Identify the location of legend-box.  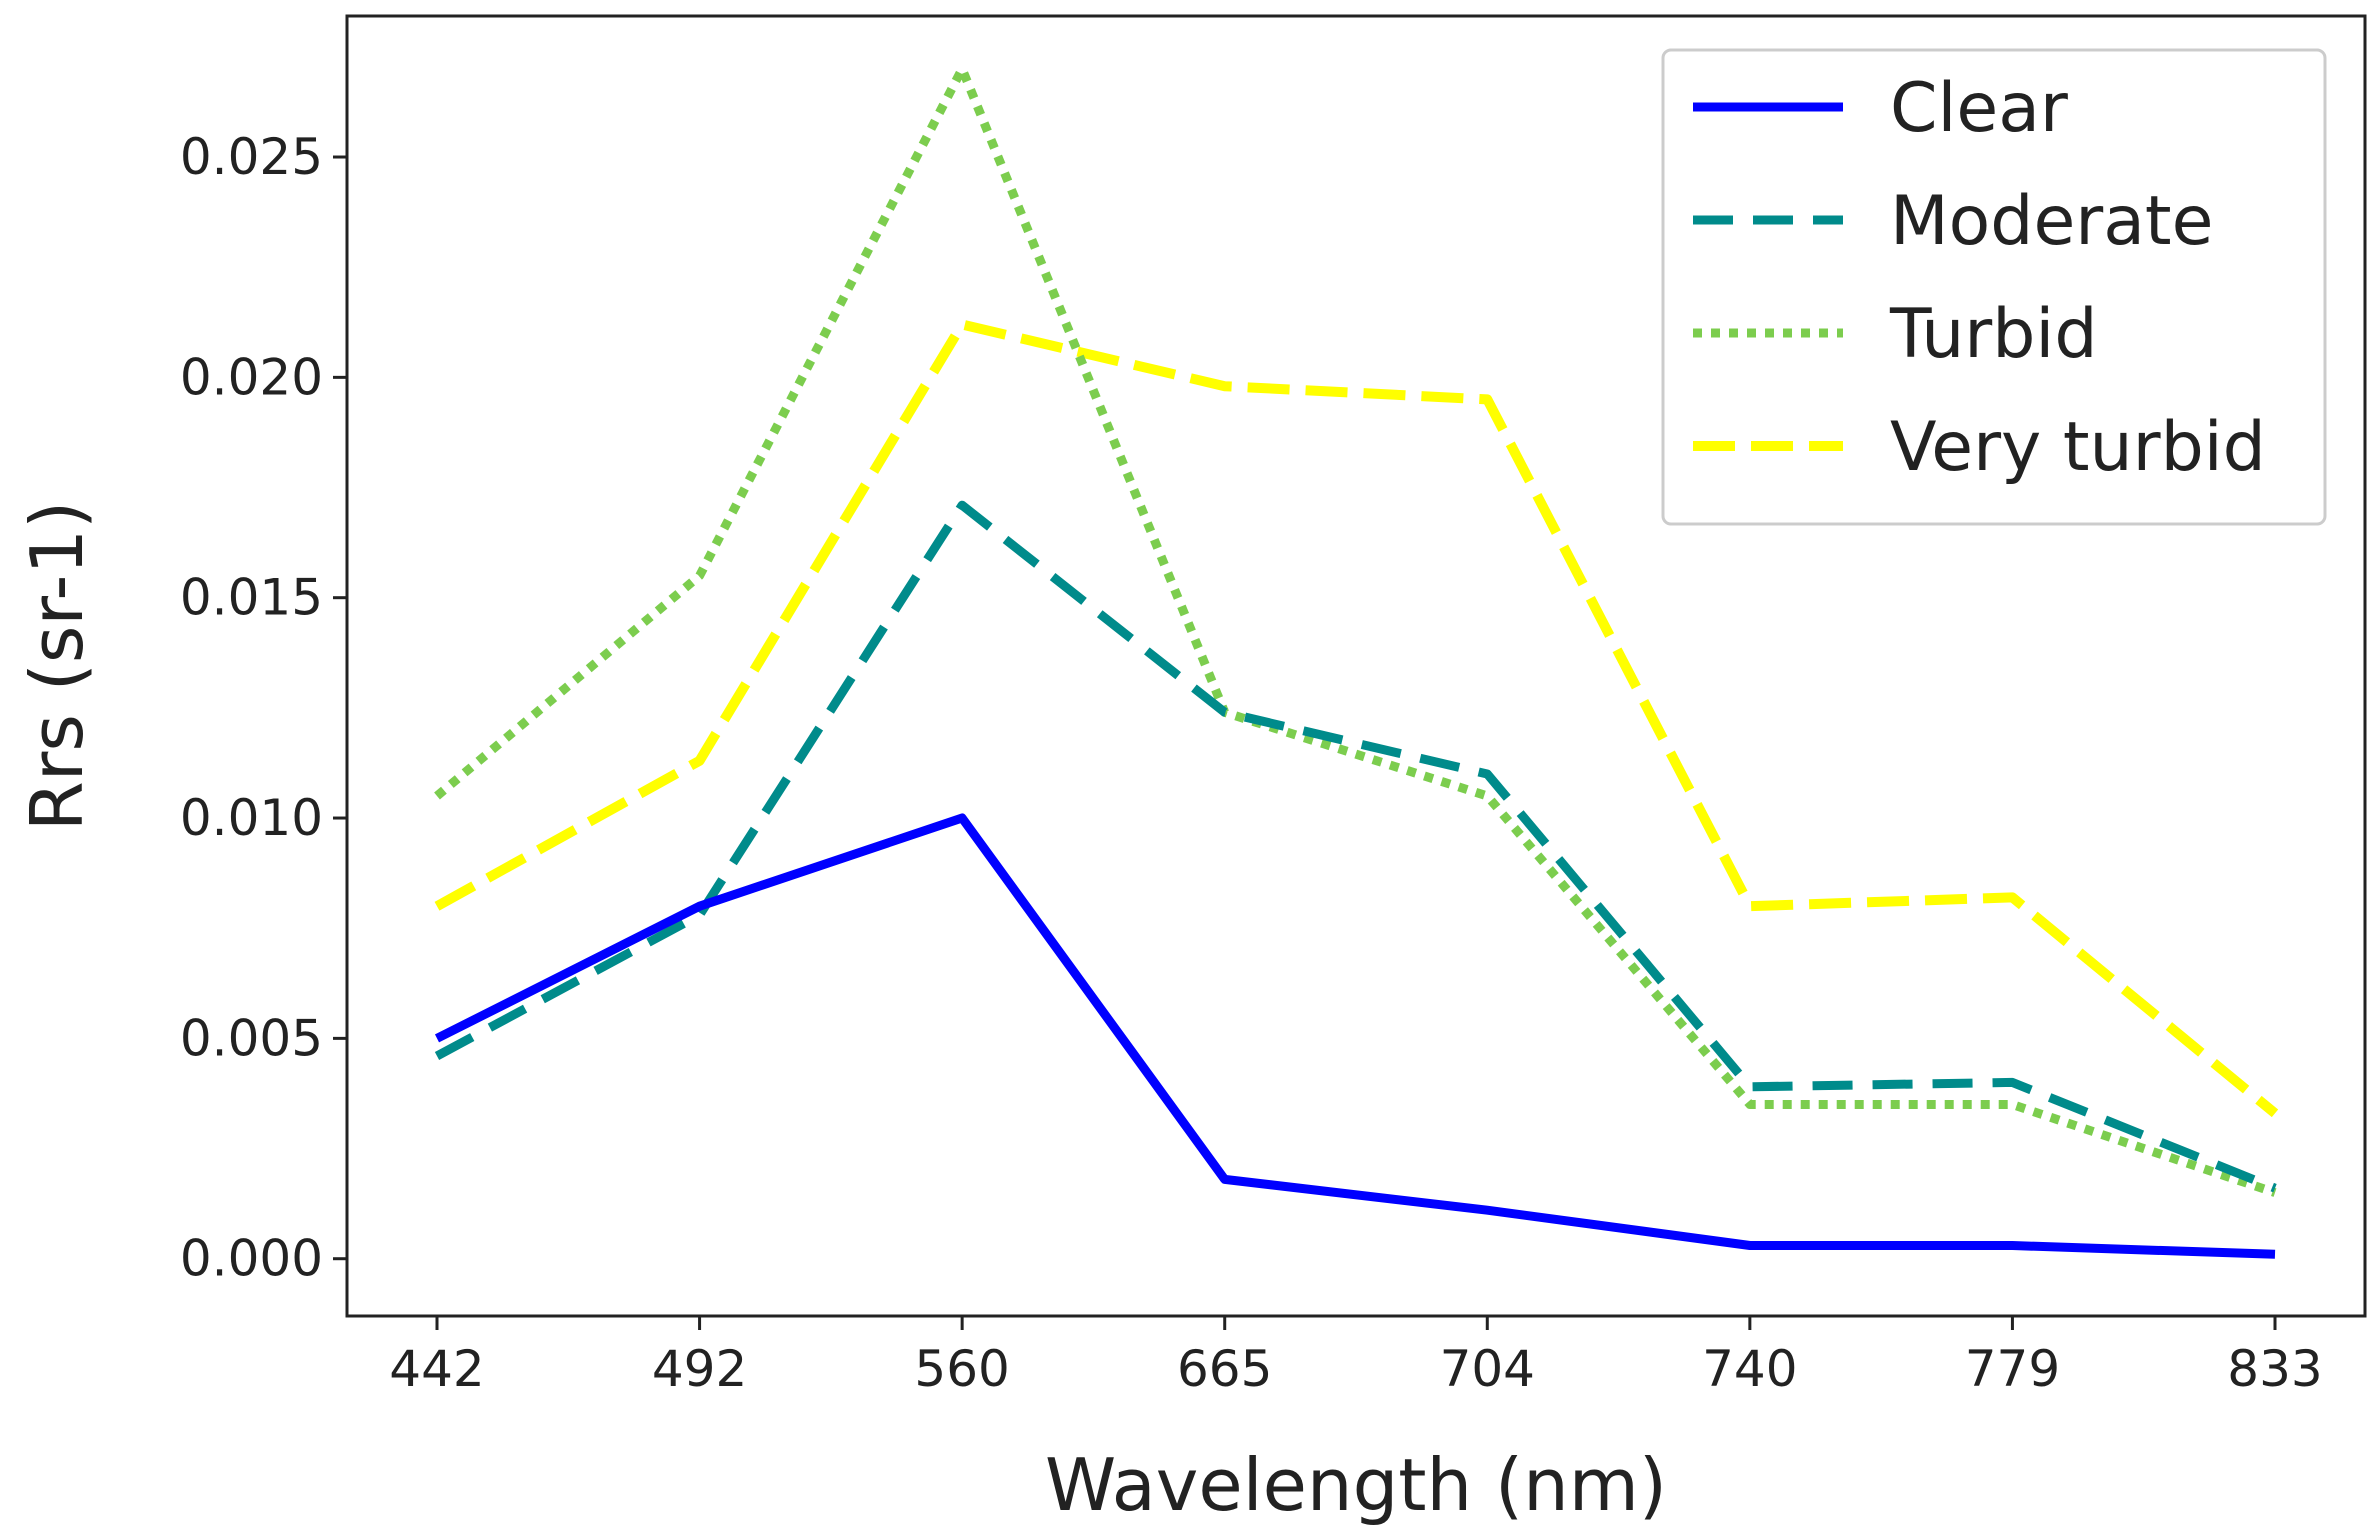
(1994, 287).